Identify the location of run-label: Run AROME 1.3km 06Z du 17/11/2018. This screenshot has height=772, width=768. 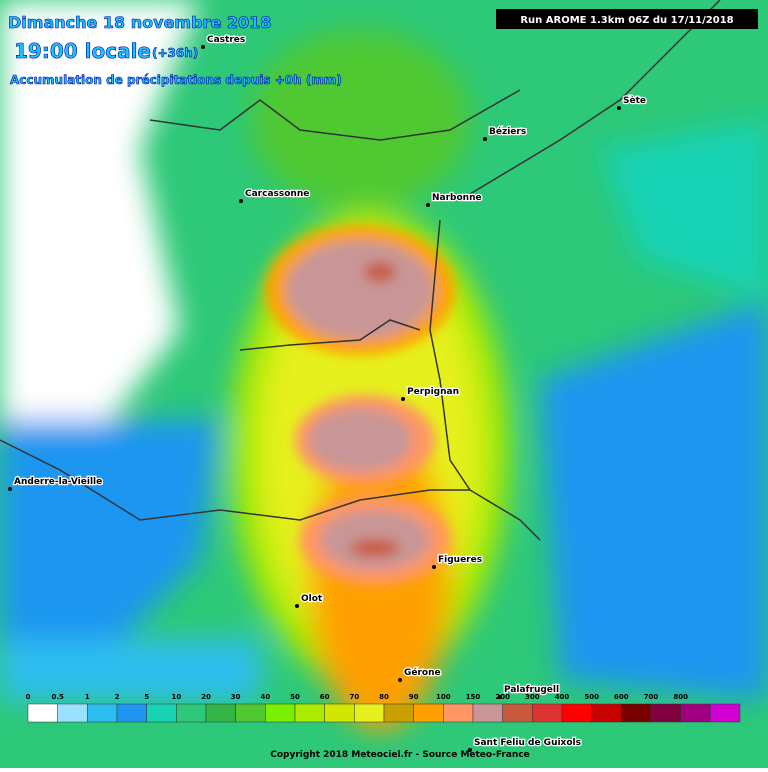
(626, 20).